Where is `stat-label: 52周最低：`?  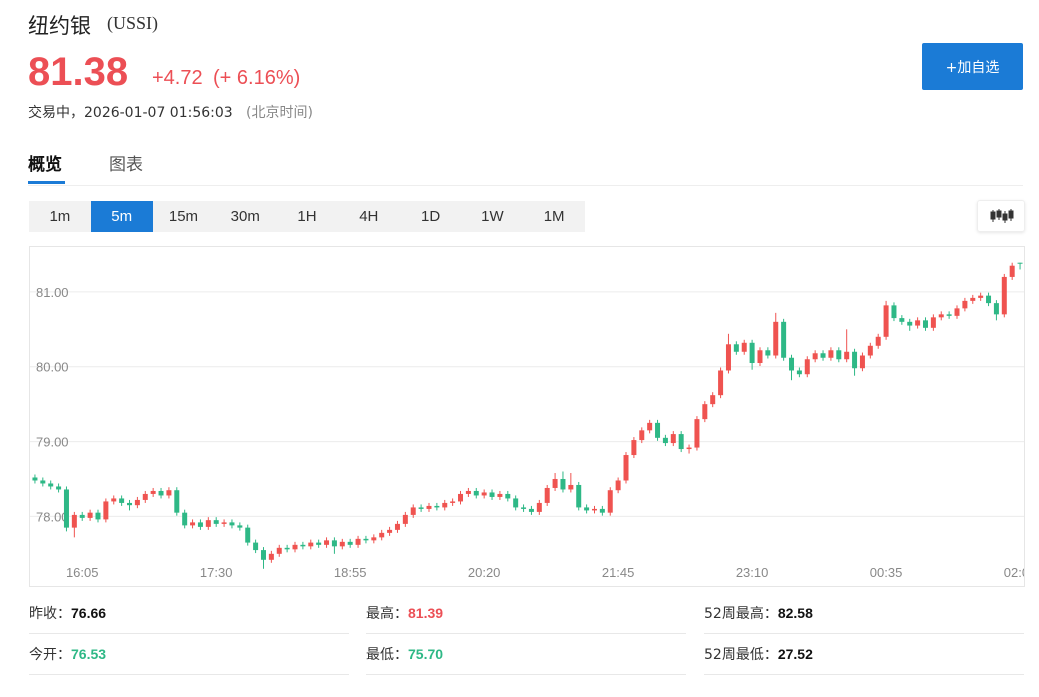
stat-label: 52周最低： is located at coordinates (741, 655).